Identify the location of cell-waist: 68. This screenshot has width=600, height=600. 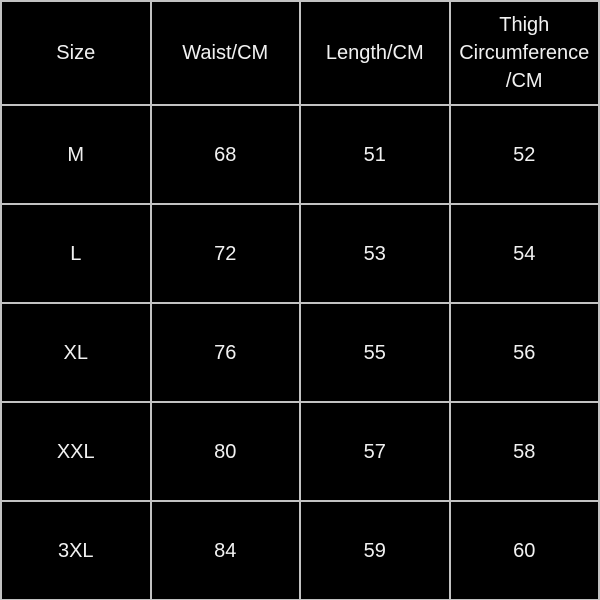
(225, 154).